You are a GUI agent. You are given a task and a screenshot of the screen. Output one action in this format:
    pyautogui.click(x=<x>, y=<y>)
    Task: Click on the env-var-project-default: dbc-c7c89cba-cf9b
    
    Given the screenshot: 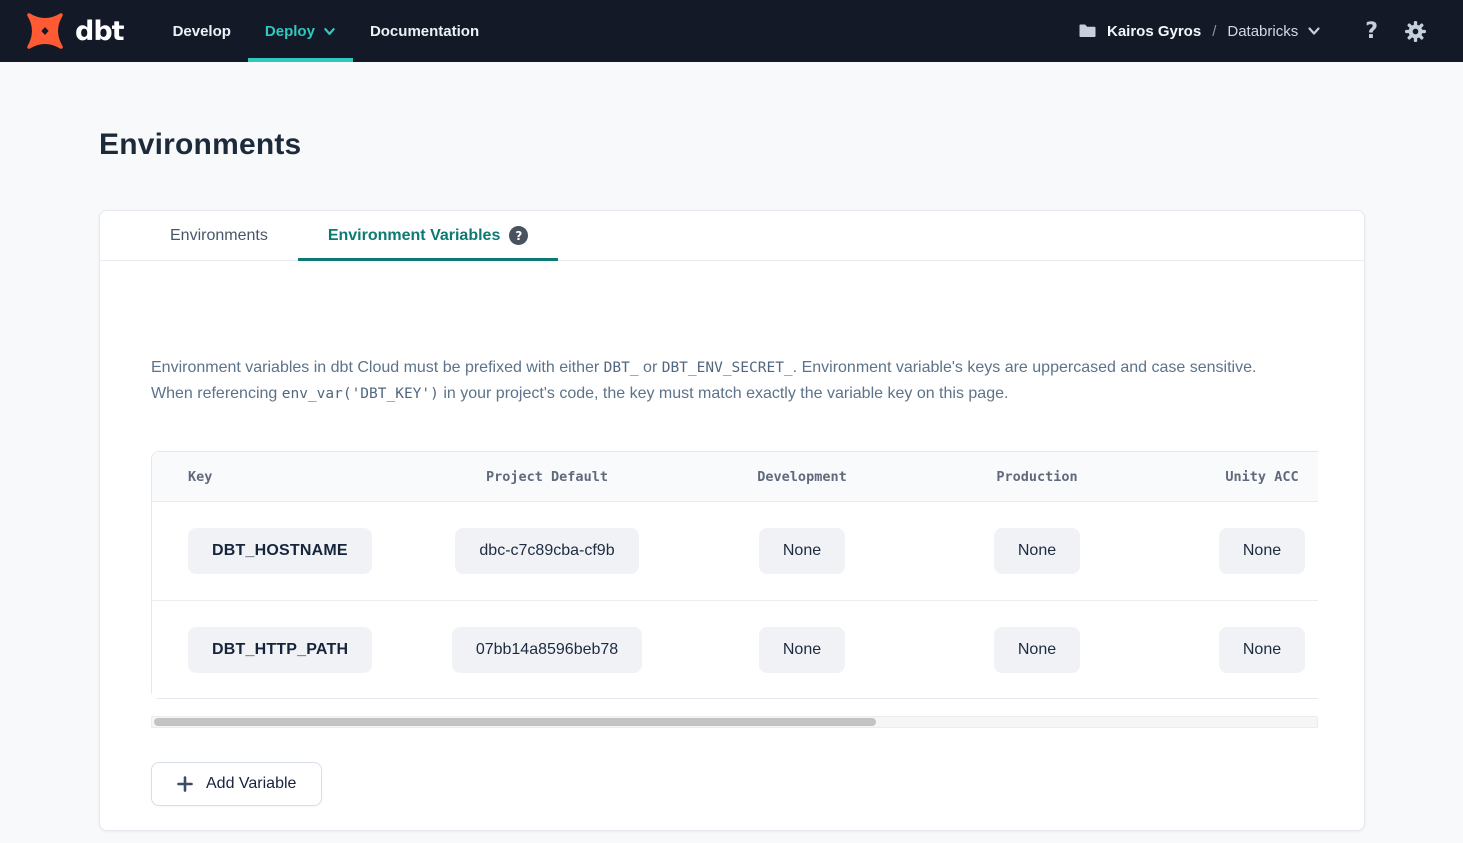 What is the action you would take?
    pyautogui.click(x=547, y=551)
    